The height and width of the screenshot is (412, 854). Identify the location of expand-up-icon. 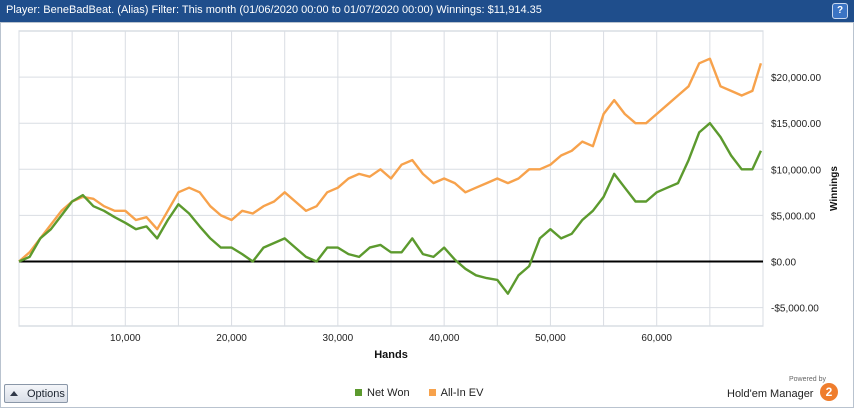
(14, 393).